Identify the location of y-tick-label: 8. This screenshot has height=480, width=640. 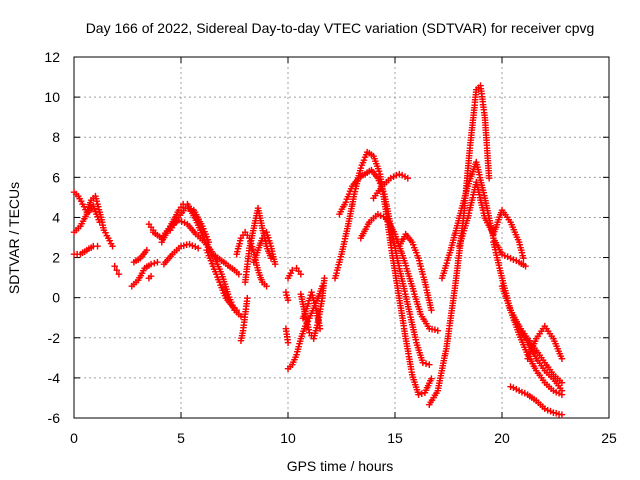
(56, 137).